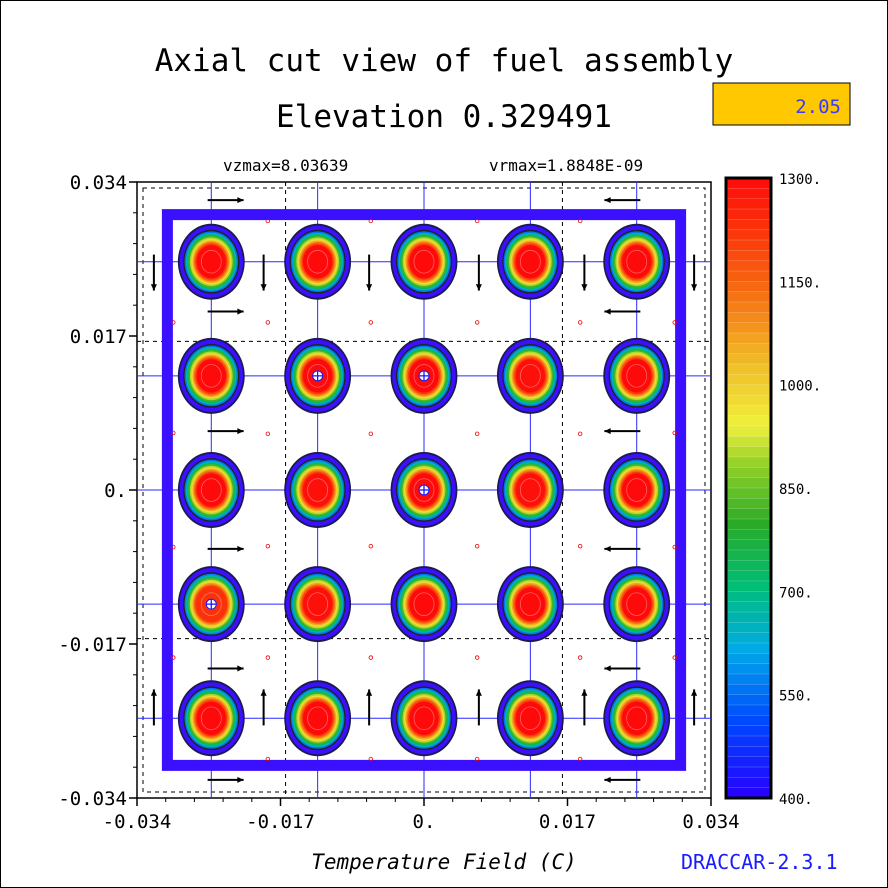 Image resolution: width=888 pixels, height=888 pixels. Describe the element at coordinates (800, 283) in the screenshot. I see `colorbar-tick-label: 1150.` at that location.